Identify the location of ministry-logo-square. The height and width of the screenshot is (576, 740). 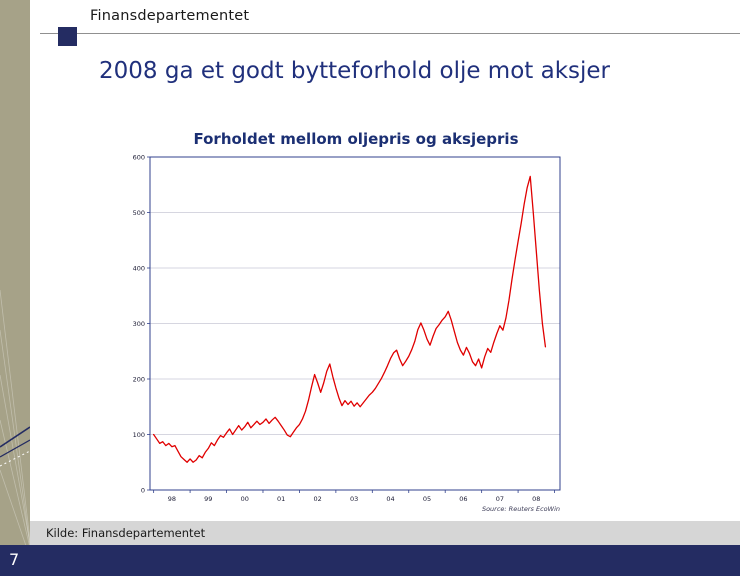
(67, 36).